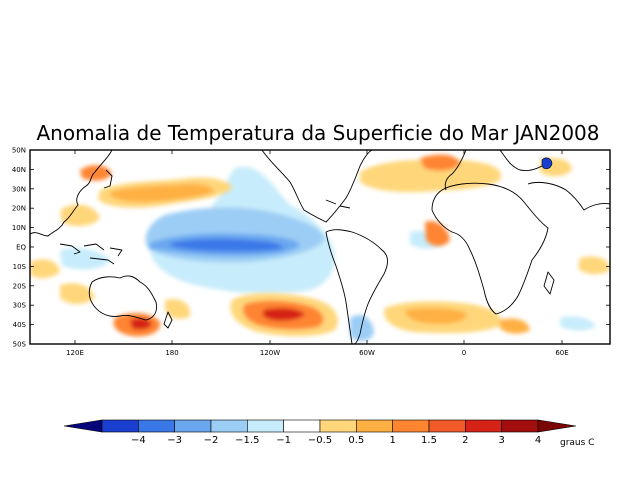 Image resolution: width=640 pixels, height=494 pixels. Describe the element at coordinates (20, 267) in the screenshot. I see `lat-label: 10S` at that location.